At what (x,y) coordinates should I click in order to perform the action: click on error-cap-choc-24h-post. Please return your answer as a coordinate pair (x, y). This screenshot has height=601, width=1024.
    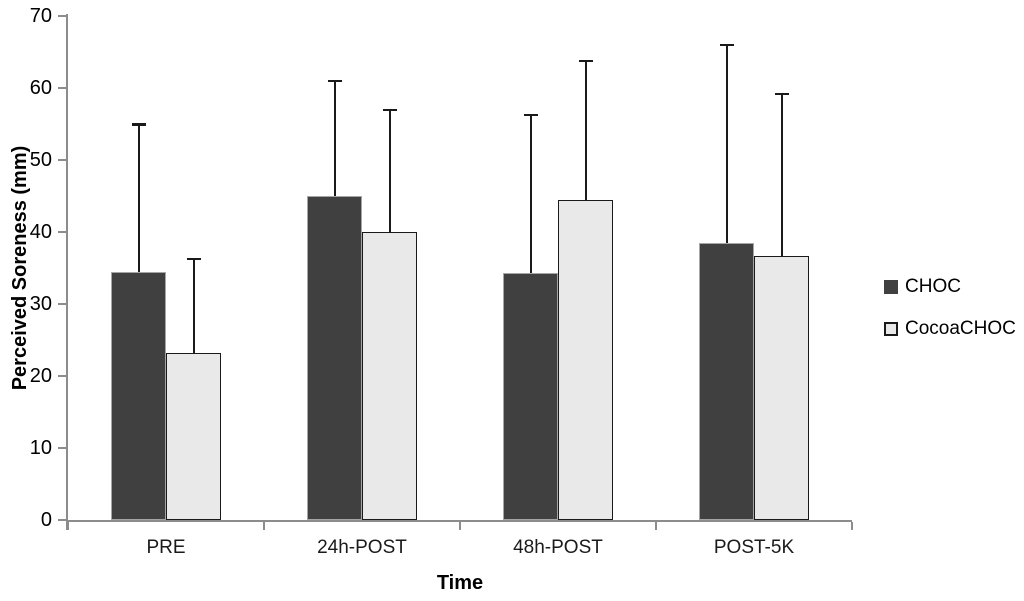
    Looking at the image, I should click on (334, 81).